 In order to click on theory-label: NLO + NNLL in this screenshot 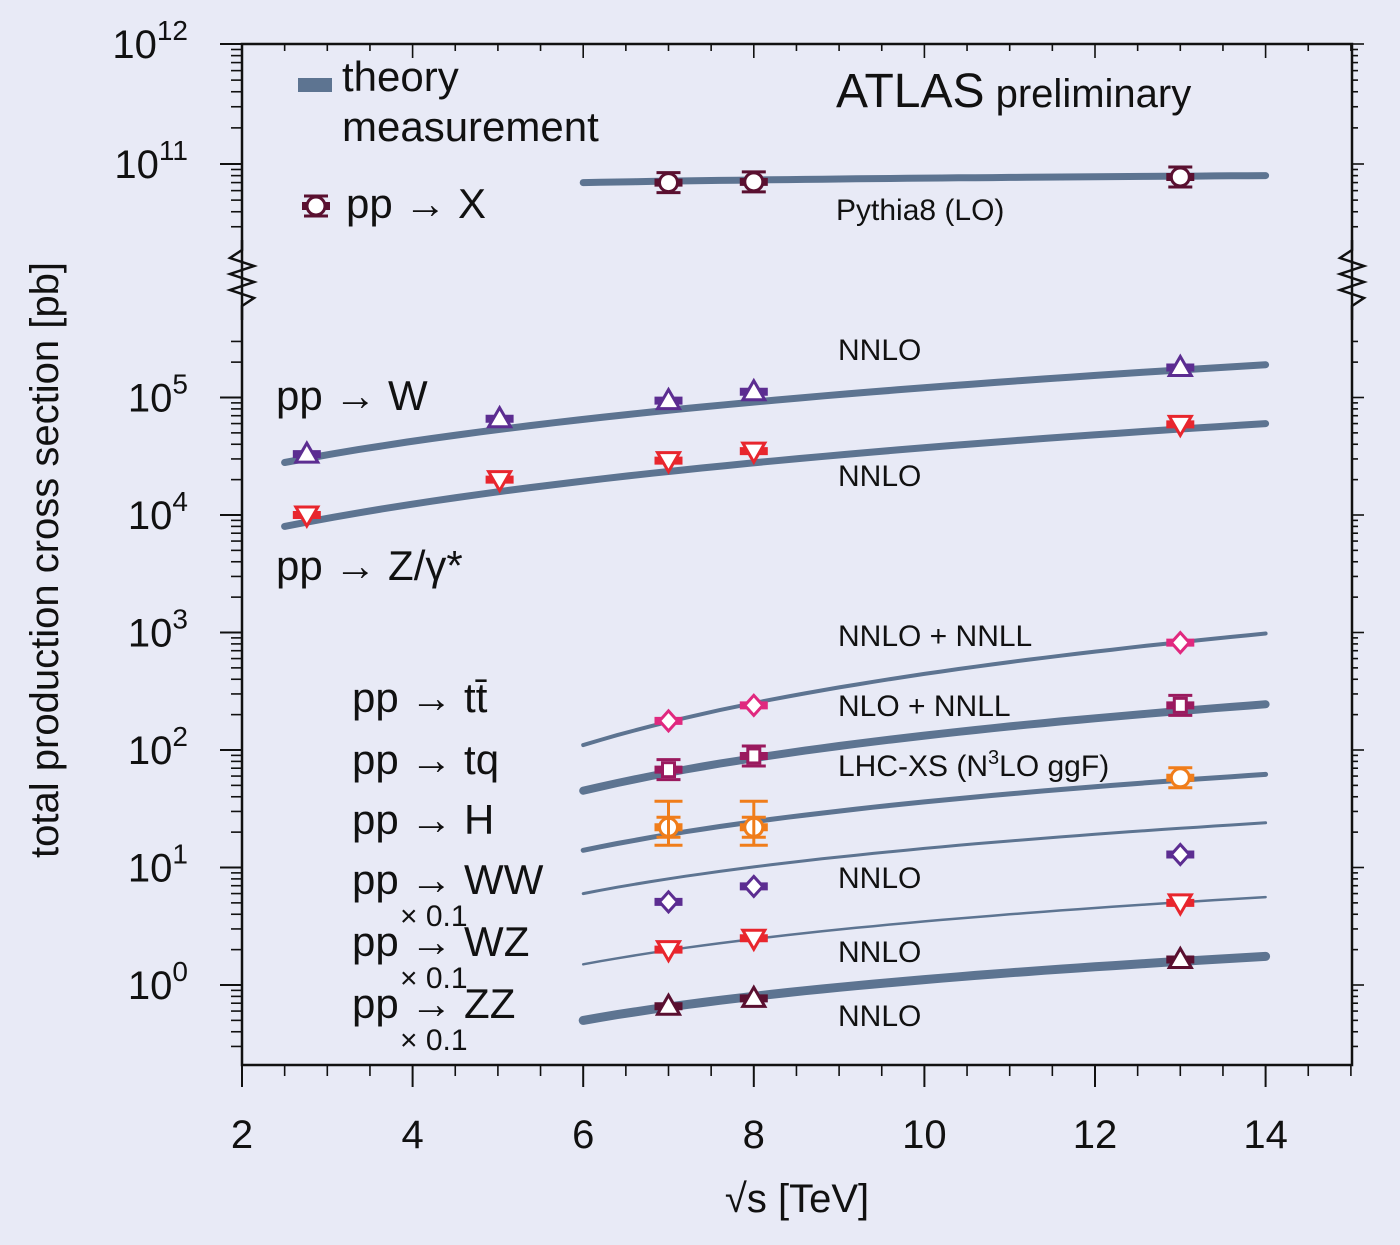, I will do `click(924, 706)`.